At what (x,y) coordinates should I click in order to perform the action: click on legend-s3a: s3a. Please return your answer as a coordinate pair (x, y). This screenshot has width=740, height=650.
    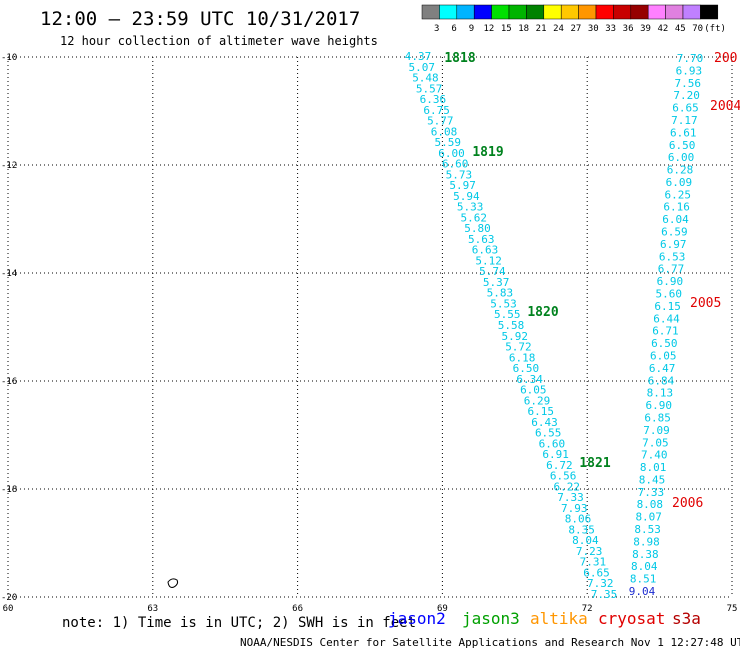
    Looking at the image, I should click on (686, 618).